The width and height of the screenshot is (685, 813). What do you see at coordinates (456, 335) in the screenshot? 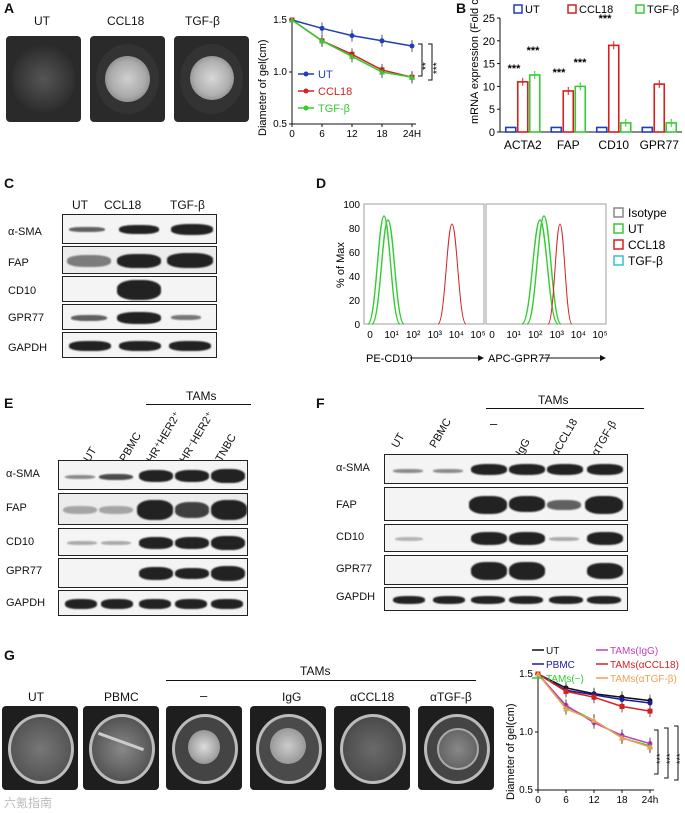
I see `chart-d-xtick-label: 10⁴` at bounding box center [456, 335].